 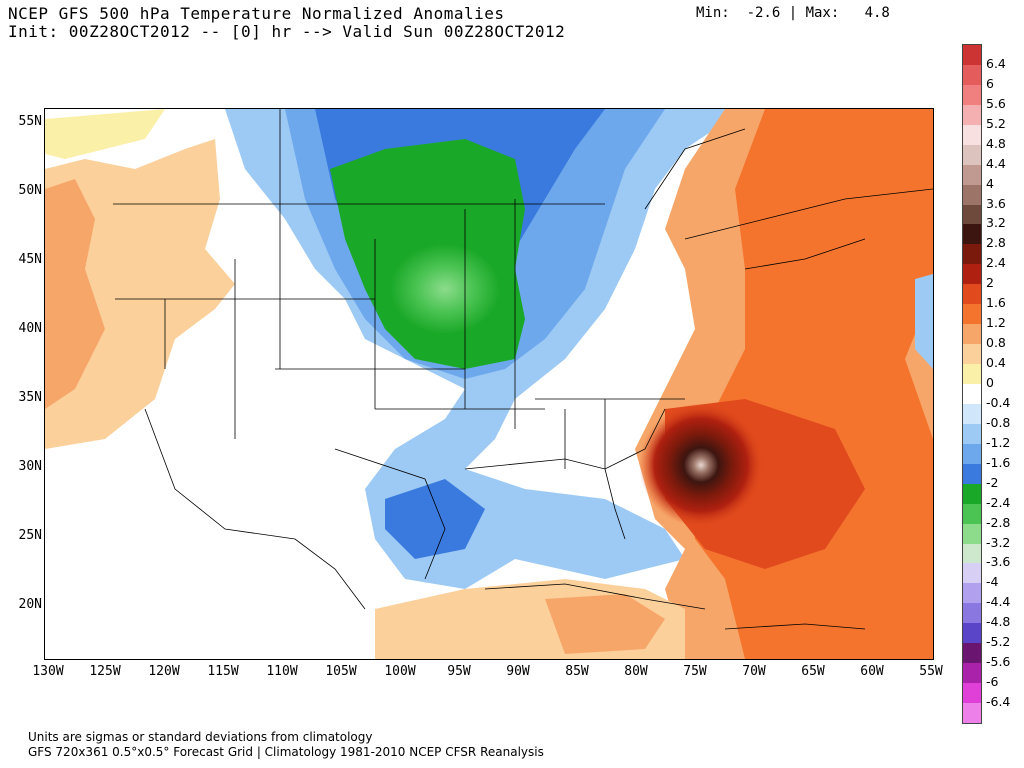 What do you see at coordinates (996, 223) in the screenshot?
I see `colorbar-label: 3.2` at bounding box center [996, 223].